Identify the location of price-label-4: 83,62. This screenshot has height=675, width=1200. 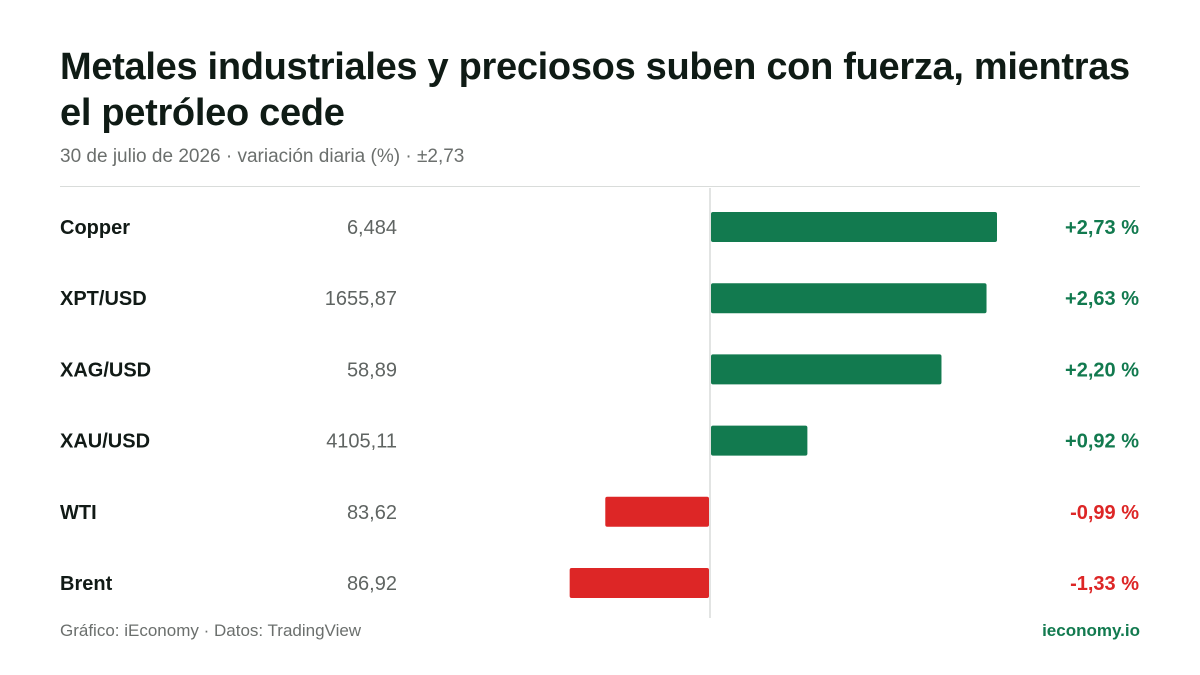
(372, 513).